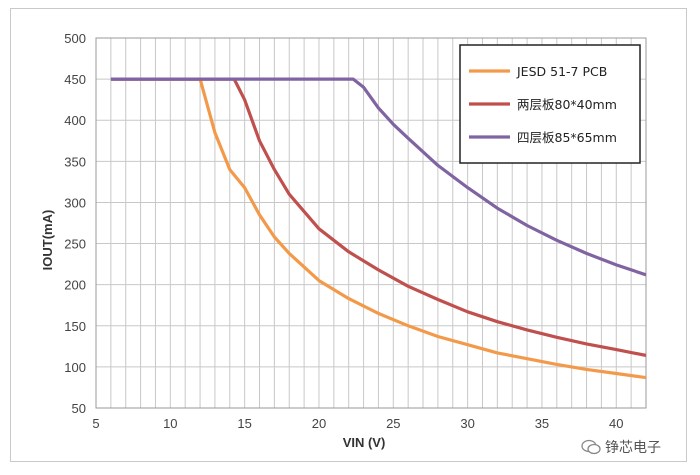 The width and height of the screenshot is (700, 475). What do you see at coordinates (79, 408) in the screenshot?
I see `y-tick-label: 50` at bounding box center [79, 408].